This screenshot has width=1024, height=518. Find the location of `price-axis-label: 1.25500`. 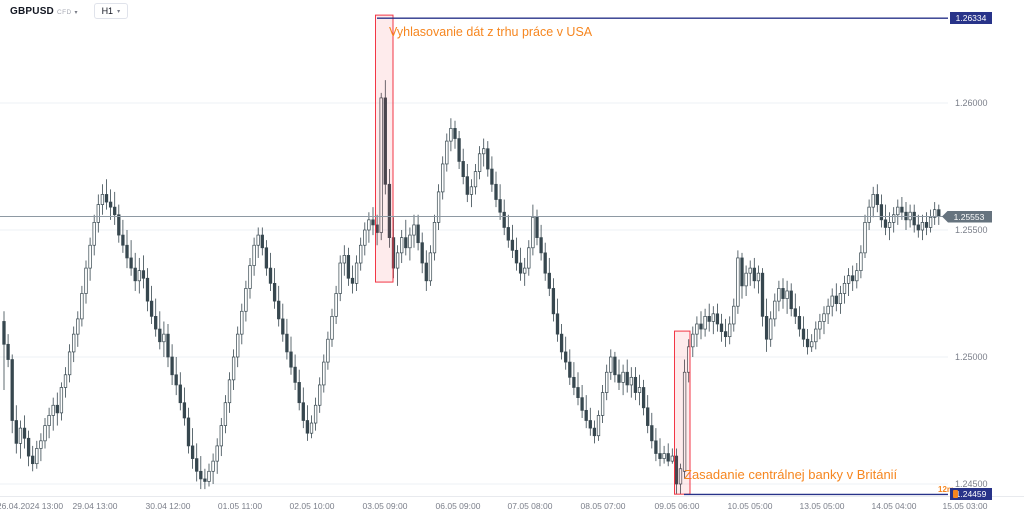

price-axis-label: 1.25500 is located at coordinates (971, 230).